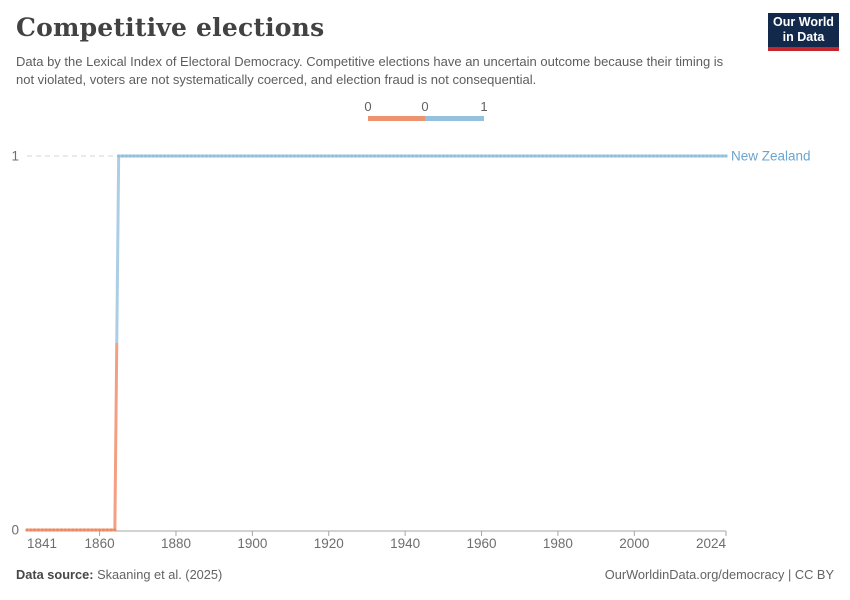  Describe the element at coordinates (390, 156) in the screenshot. I see `data-point-1936` at that location.